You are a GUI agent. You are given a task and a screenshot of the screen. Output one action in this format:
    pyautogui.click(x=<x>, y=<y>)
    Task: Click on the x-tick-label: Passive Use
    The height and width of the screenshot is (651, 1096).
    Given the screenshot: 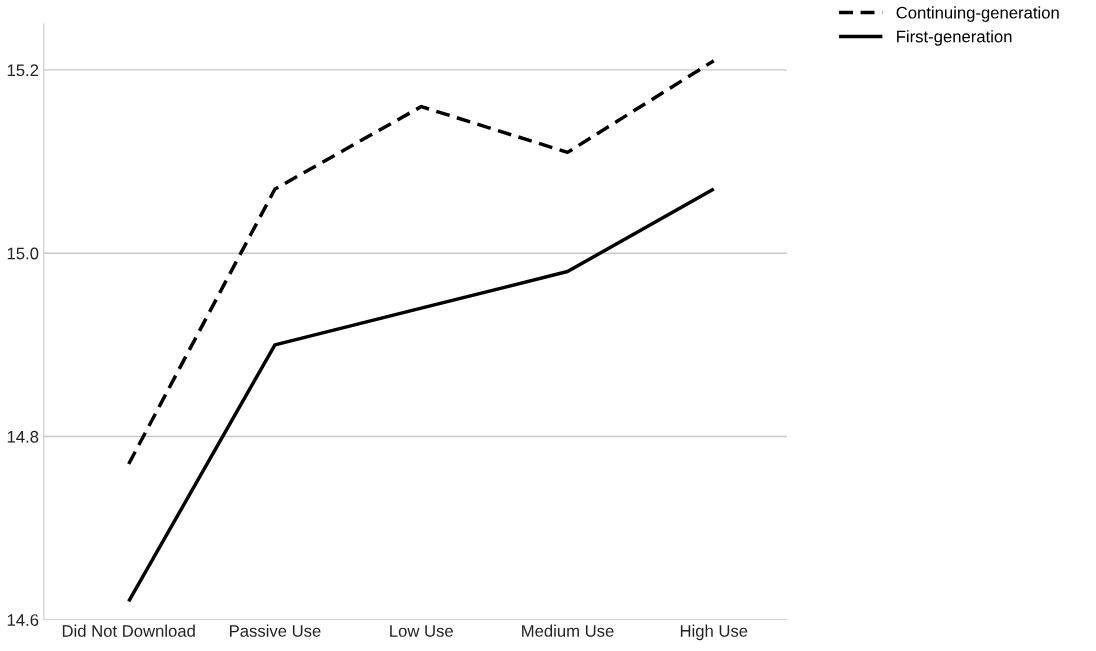 What is the action you would take?
    pyautogui.click(x=275, y=630)
    